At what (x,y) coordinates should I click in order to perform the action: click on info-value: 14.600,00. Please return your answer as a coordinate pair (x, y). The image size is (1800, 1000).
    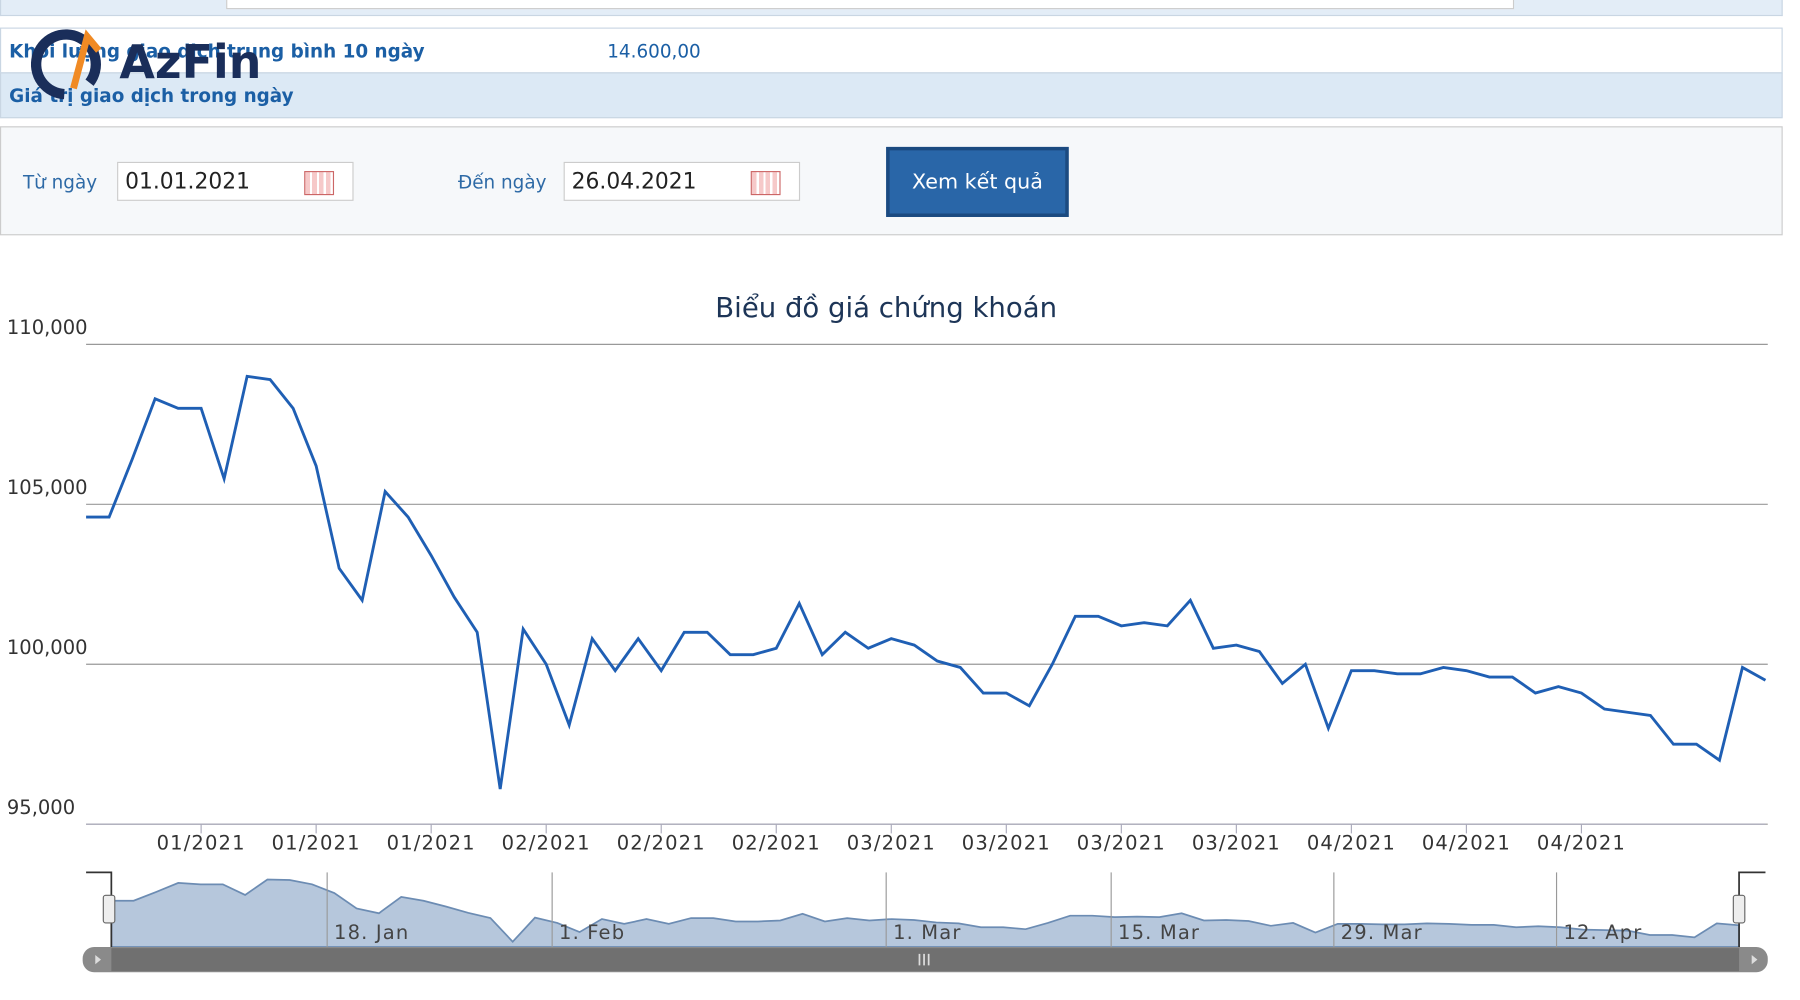
    Looking at the image, I should click on (654, 51).